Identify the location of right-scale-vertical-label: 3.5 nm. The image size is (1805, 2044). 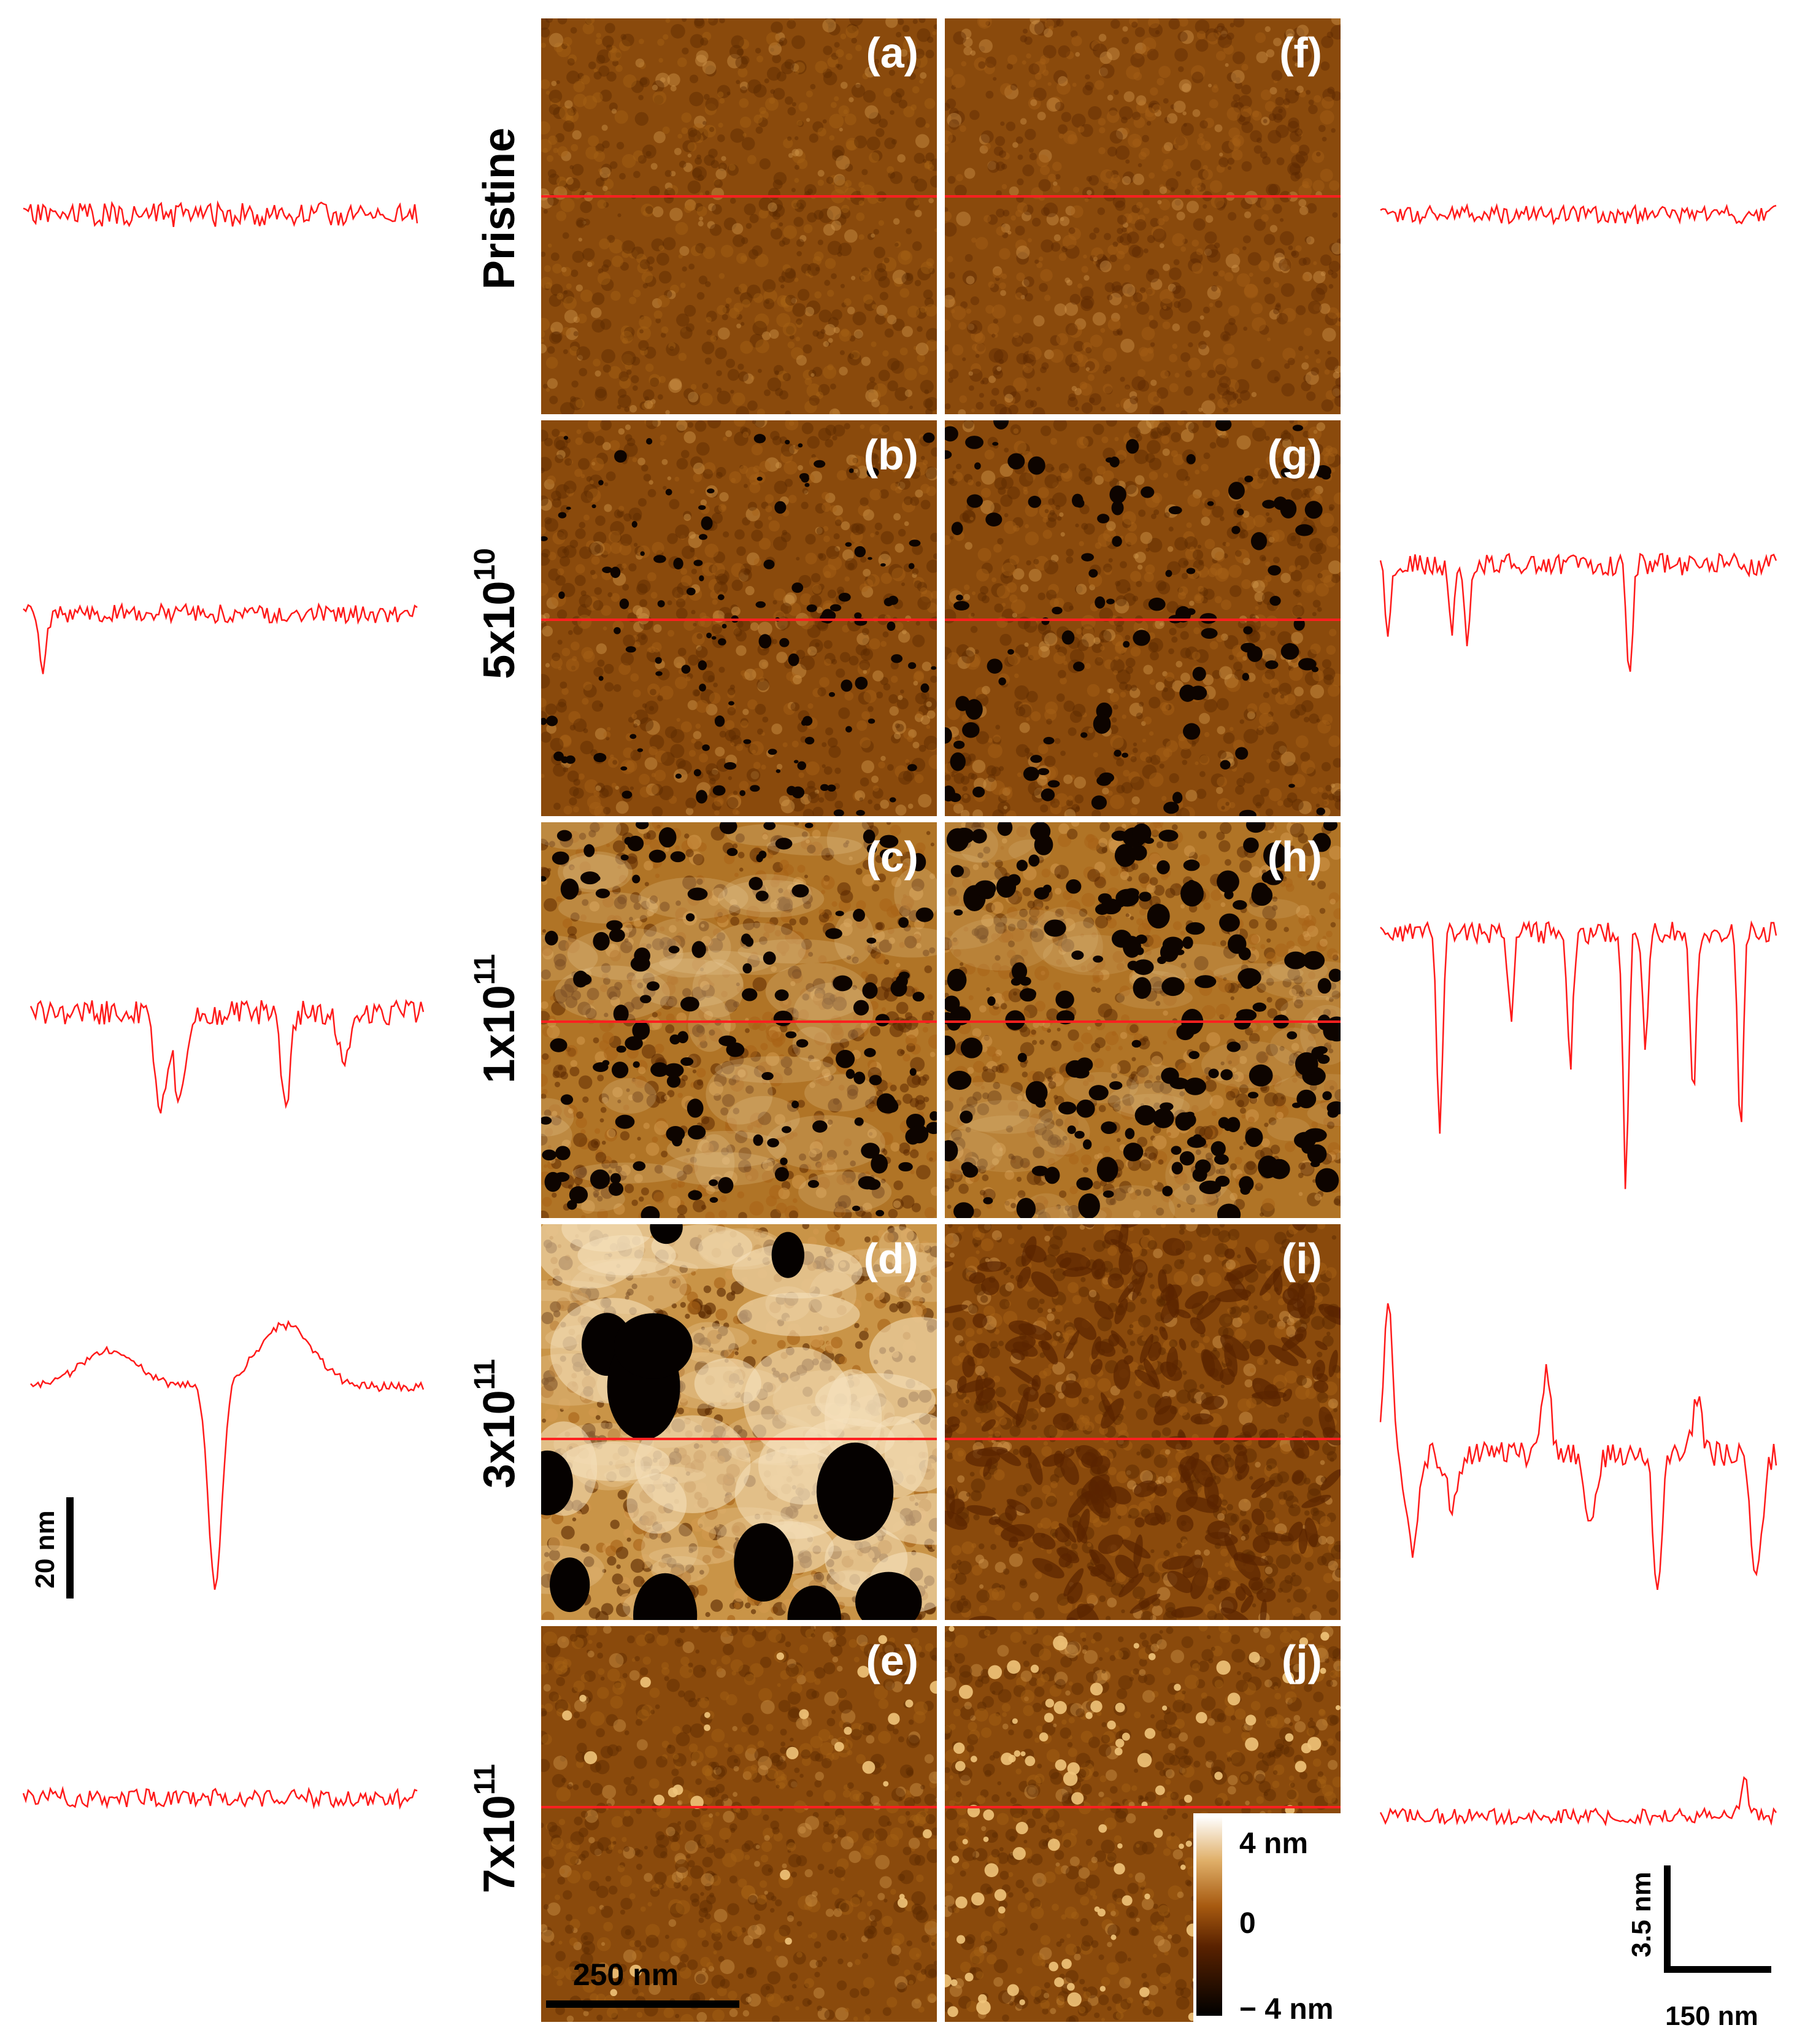
(1641, 1915).